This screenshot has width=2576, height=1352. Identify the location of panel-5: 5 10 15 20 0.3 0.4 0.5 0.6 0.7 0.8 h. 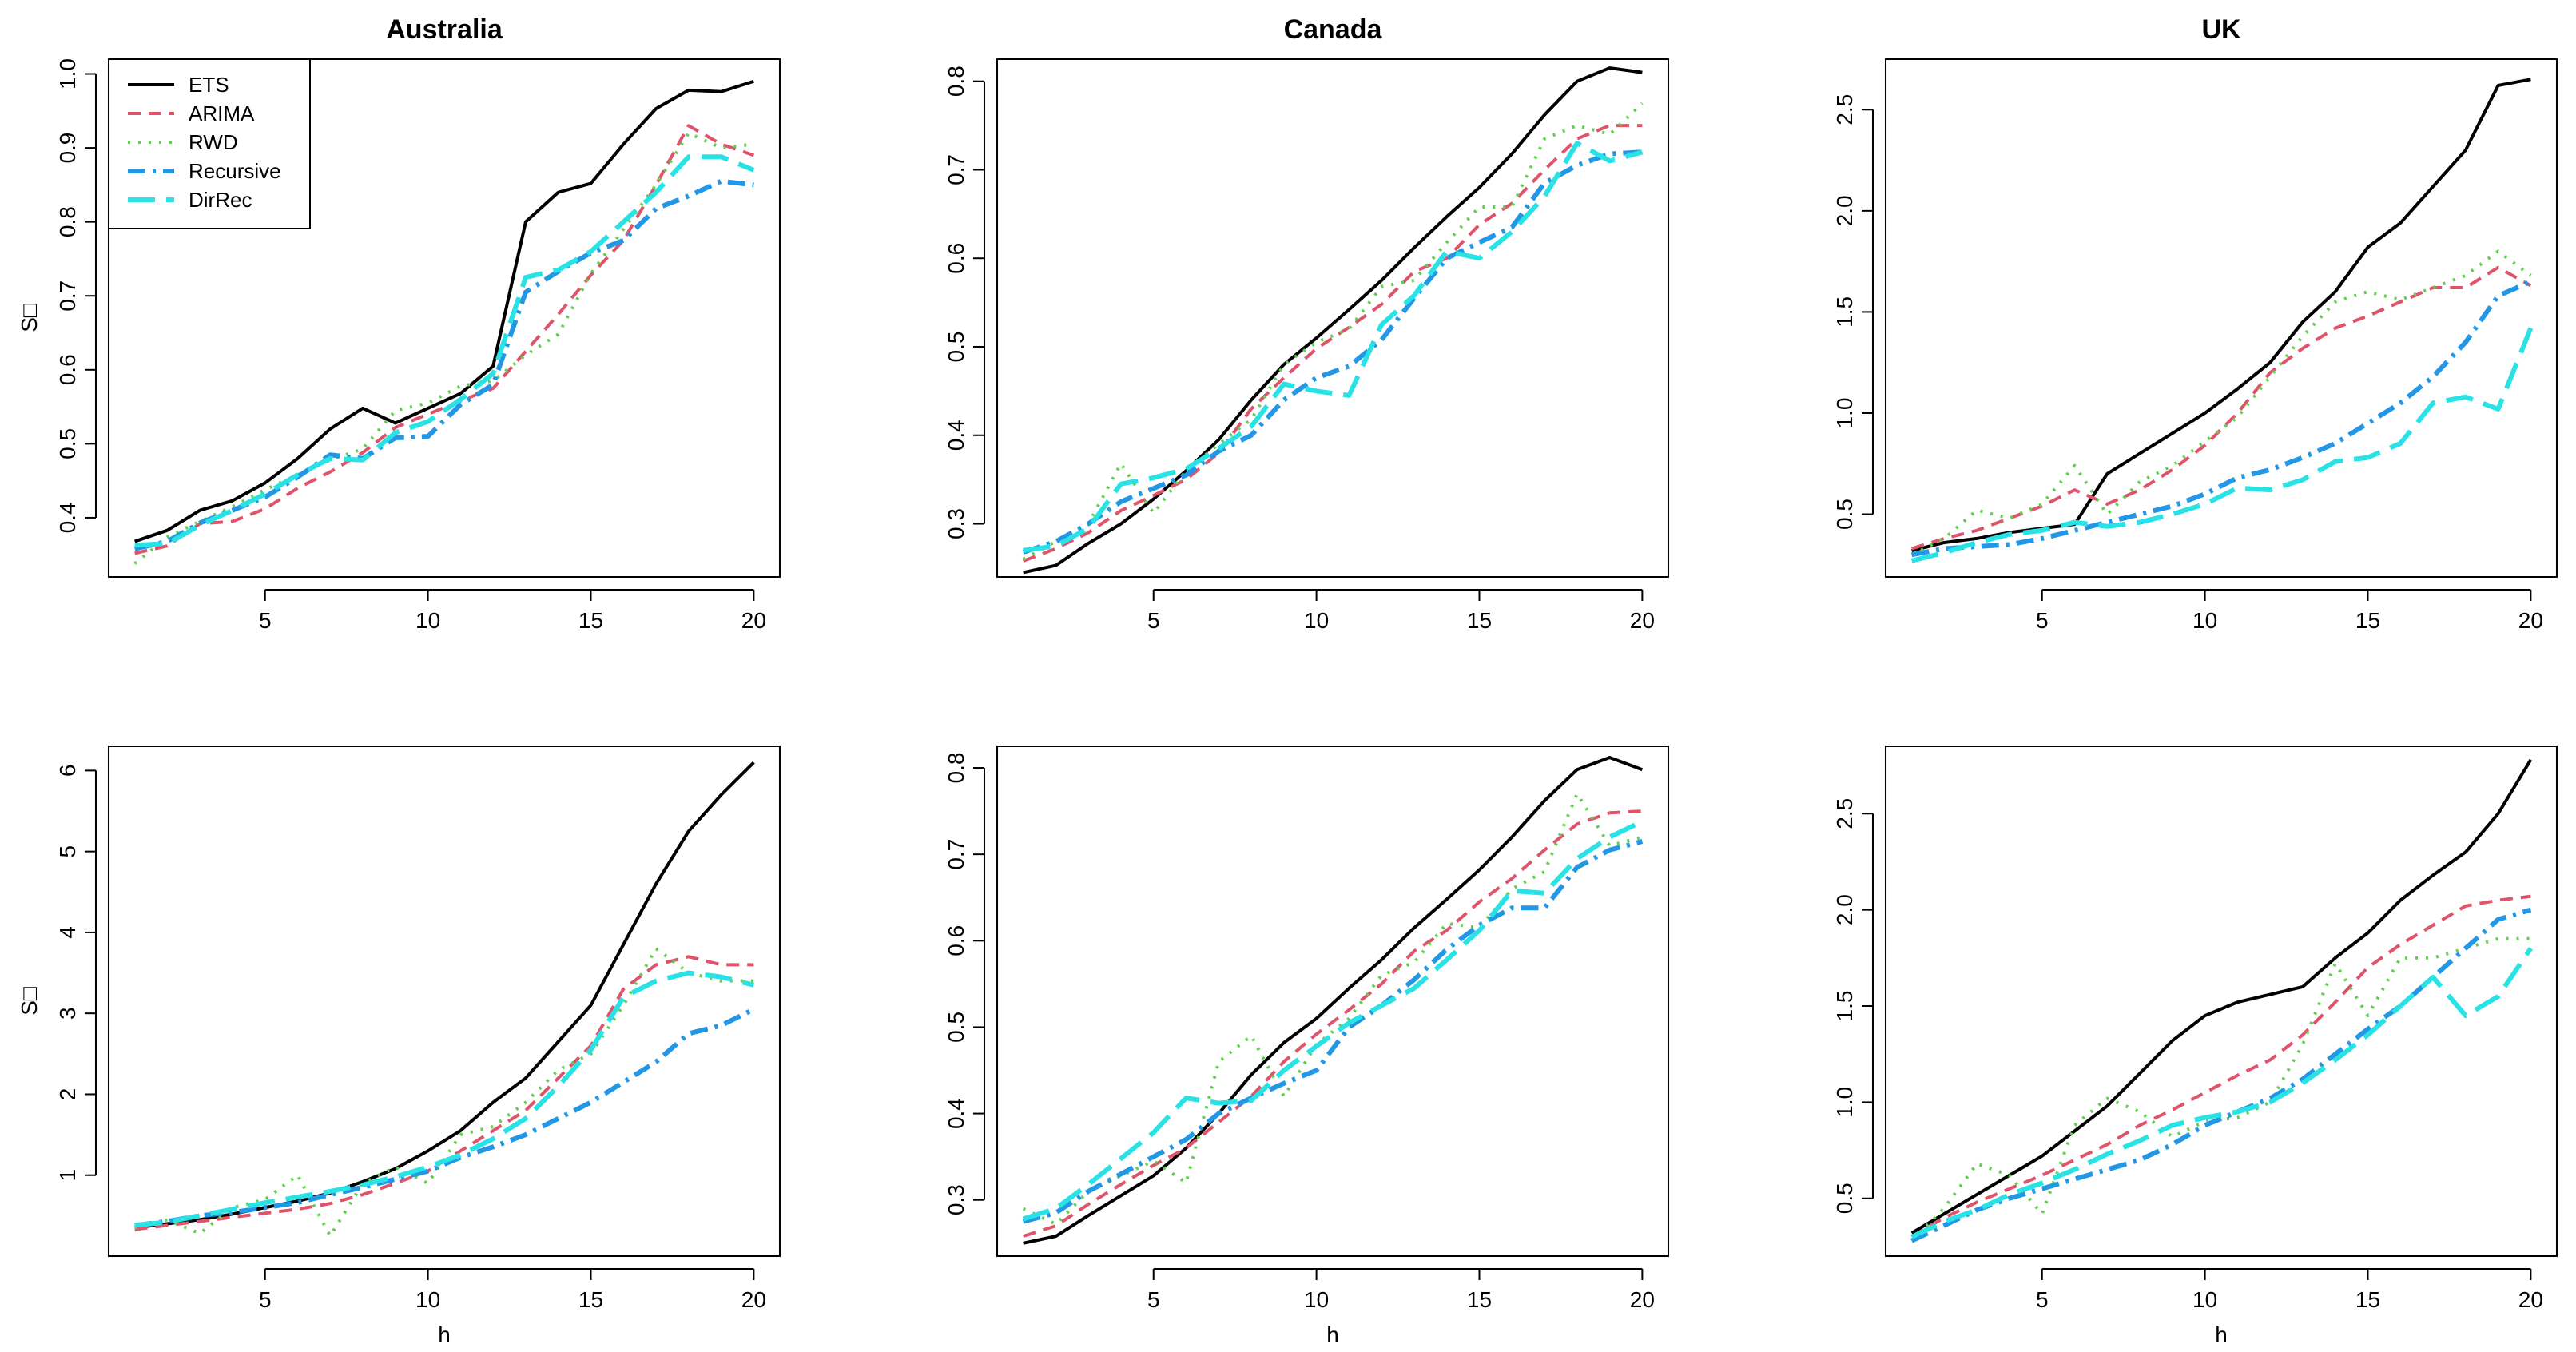
(1306, 1046).